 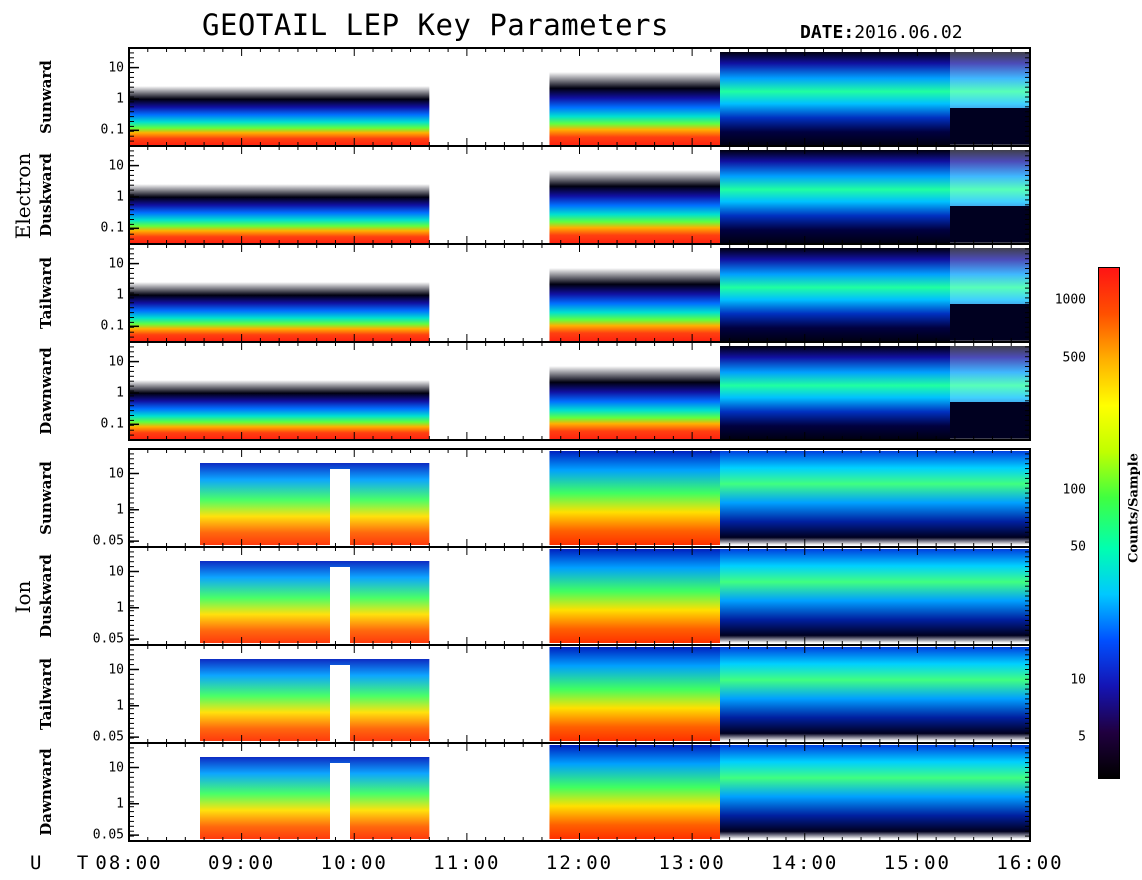 I want to click on colorbar, so click(x=1109, y=523).